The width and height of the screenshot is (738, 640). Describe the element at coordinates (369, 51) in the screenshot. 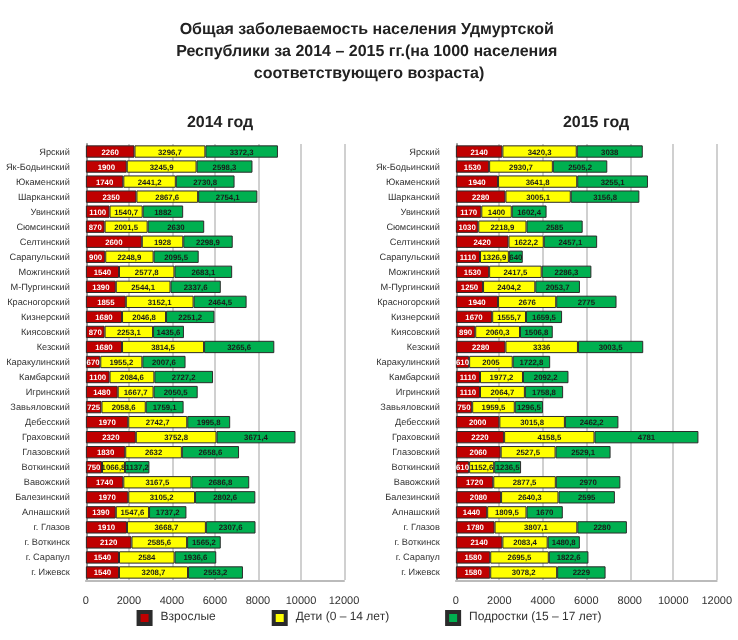

I see `chart-title: Общая заболеваемость населения Удмуртской Республики за 2014 – 2015 гг.(на 1000 населения соответствующего возраста)` at that location.